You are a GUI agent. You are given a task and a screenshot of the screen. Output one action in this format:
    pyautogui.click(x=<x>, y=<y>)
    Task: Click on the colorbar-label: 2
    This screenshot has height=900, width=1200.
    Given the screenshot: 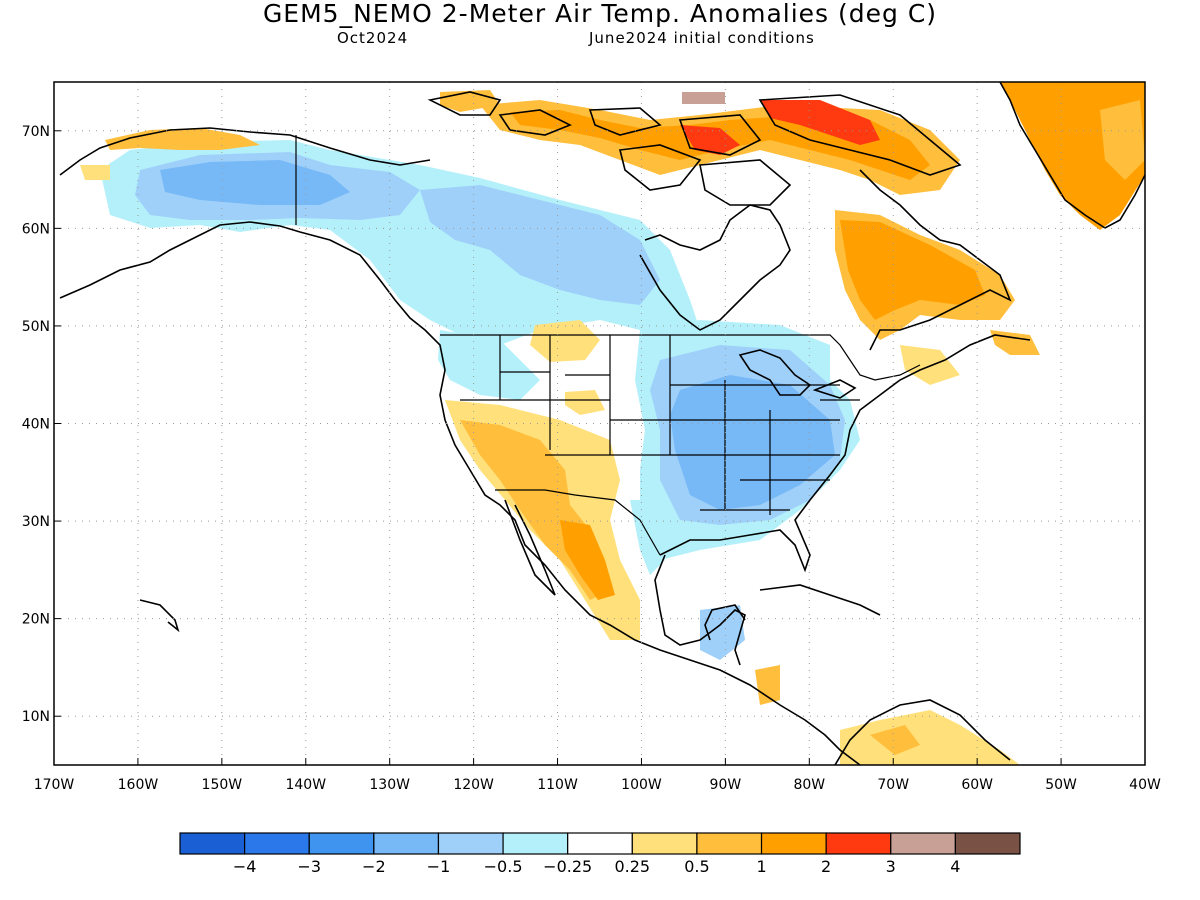 What is the action you would take?
    pyautogui.click(x=826, y=866)
    